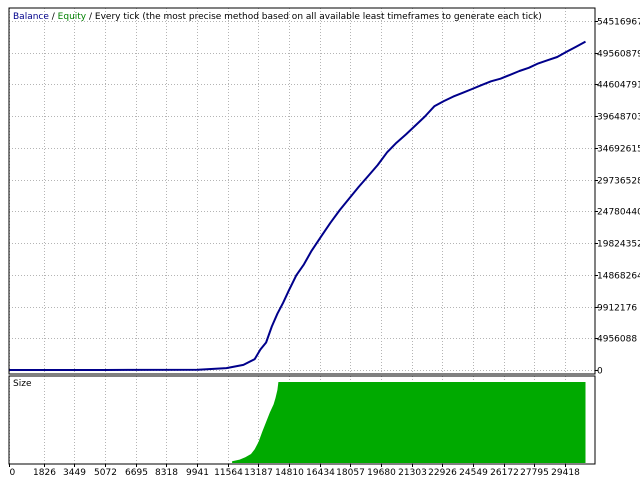 This screenshot has height=480, width=640. What do you see at coordinates (565, 473) in the screenshot?
I see `x-tick-label: 29418` at bounding box center [565, 473].